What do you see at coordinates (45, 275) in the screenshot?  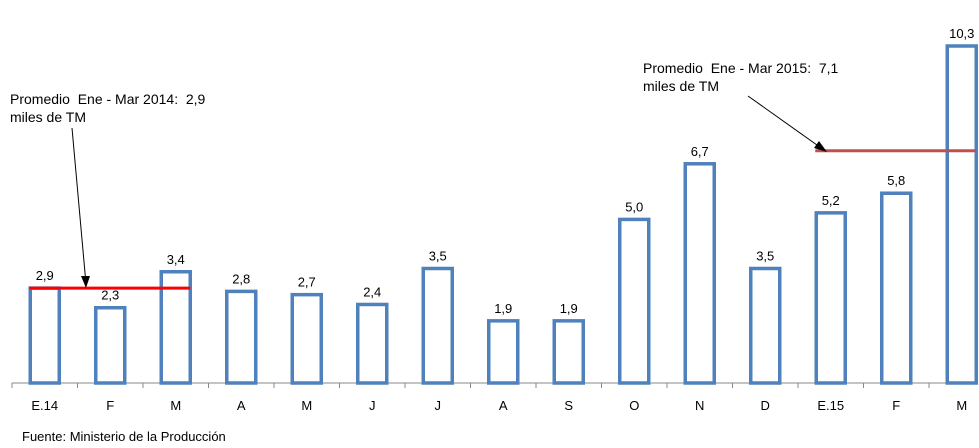 I see `value-label: 2,9` at bounding box center [45, 275].